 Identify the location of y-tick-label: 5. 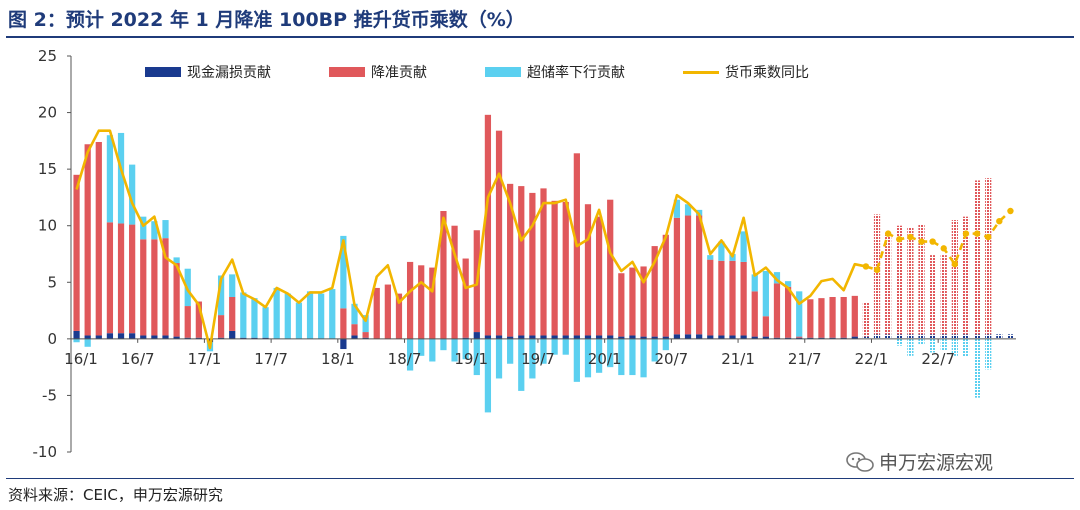
(52, 282).